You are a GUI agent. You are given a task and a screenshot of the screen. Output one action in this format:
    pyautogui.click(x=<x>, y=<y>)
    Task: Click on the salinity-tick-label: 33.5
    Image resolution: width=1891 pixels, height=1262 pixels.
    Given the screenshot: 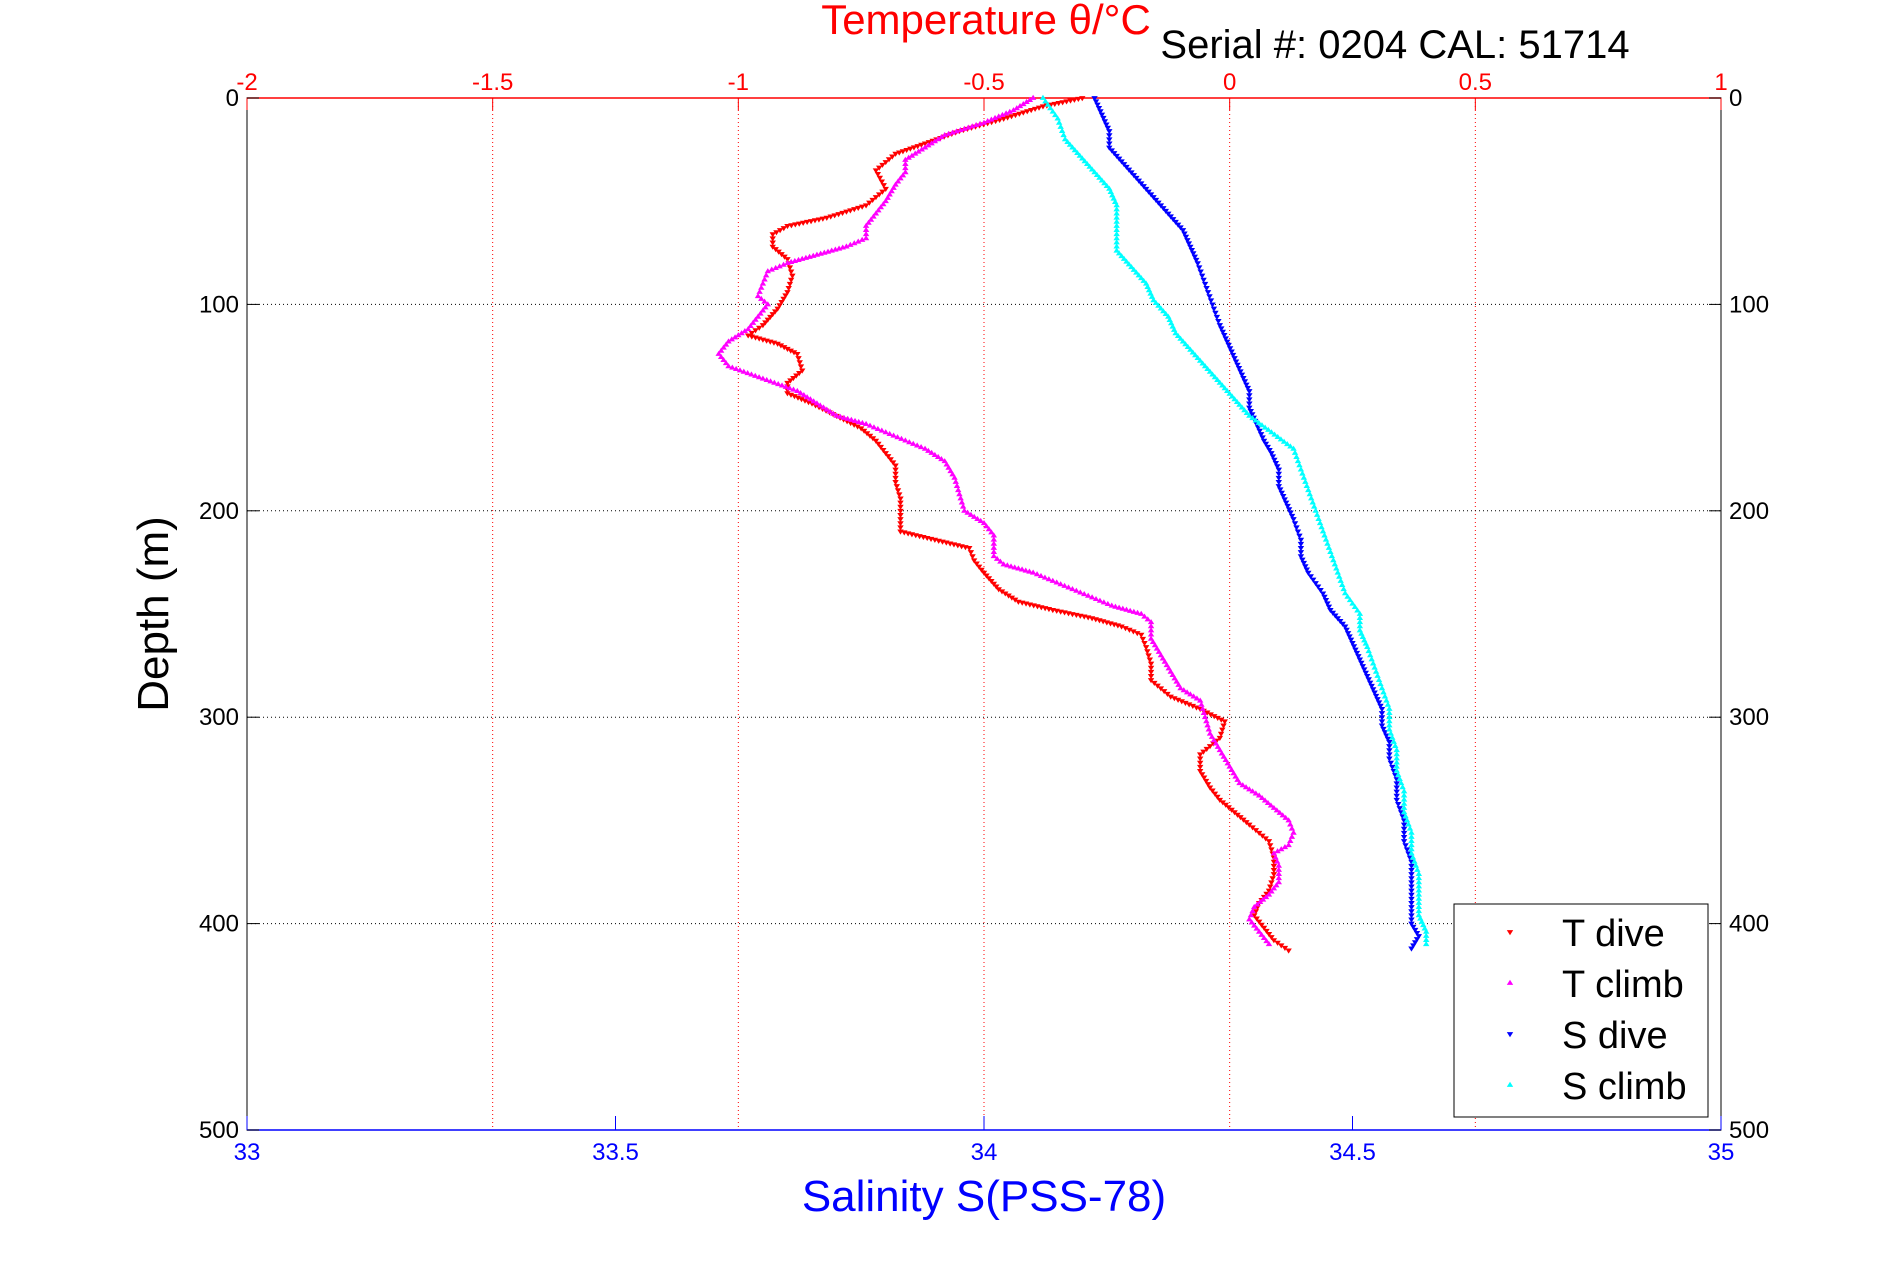 What is the action you would take?
    pyautogui.click(x=615, y=1152)
    